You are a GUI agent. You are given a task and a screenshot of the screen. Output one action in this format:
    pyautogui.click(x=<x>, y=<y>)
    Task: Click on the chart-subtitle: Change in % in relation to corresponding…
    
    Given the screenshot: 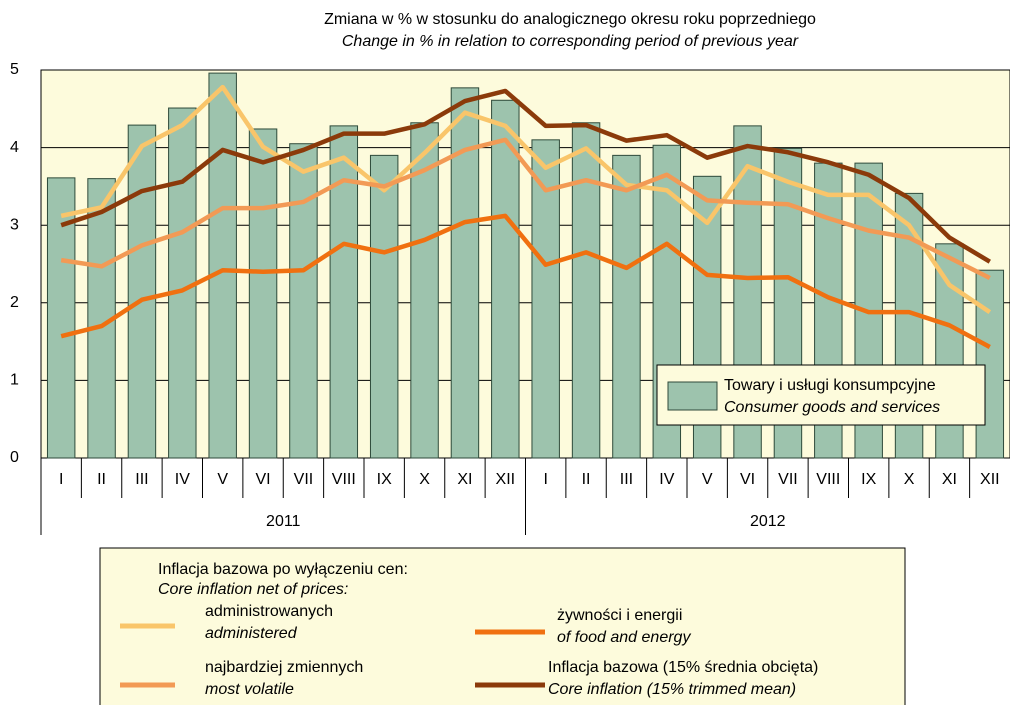 What is the action you would take?
    pyautogui.click(x=570, y=41)
    